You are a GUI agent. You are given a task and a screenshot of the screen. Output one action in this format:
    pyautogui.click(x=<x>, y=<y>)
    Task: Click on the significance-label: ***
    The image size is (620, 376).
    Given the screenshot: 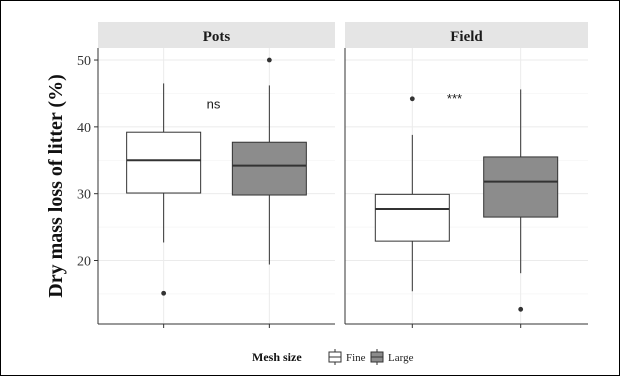 What is the action you would take?
    pyautogui.click(x=454, y=98)
    